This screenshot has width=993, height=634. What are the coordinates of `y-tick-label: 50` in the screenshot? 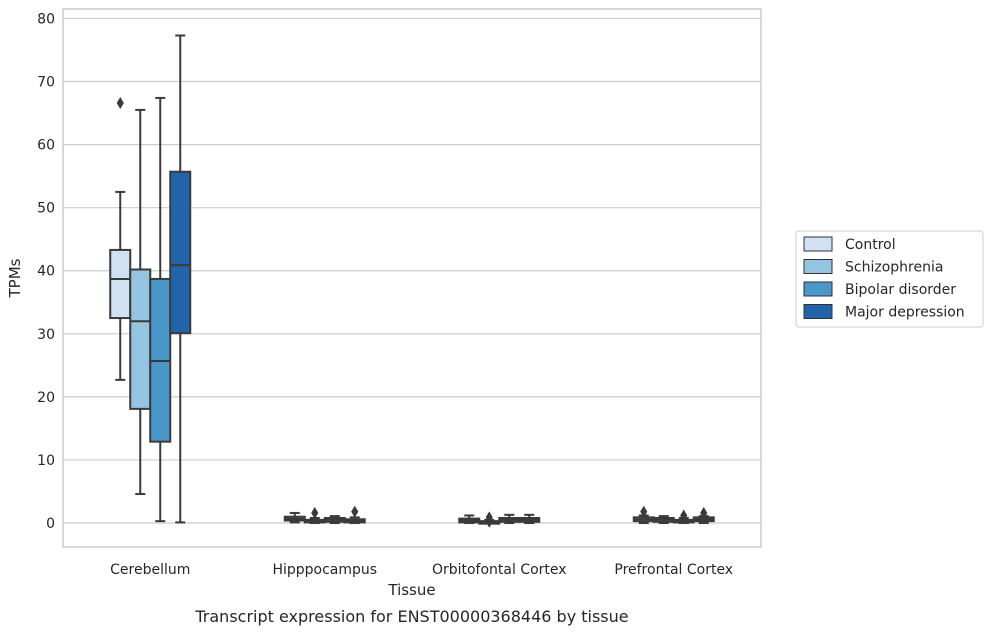 It's located at (46, 209).